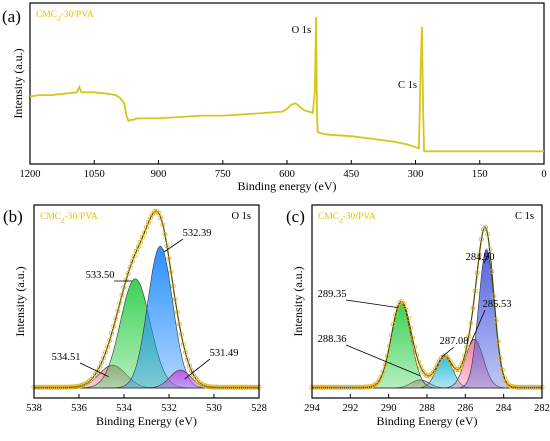 Image resolution: width=550 pixels, height=441 pixels. What do you see at coordinates (169, 408) in the screenshot?
I see `x-tick-label: 532` at bounding box center [169, 408].